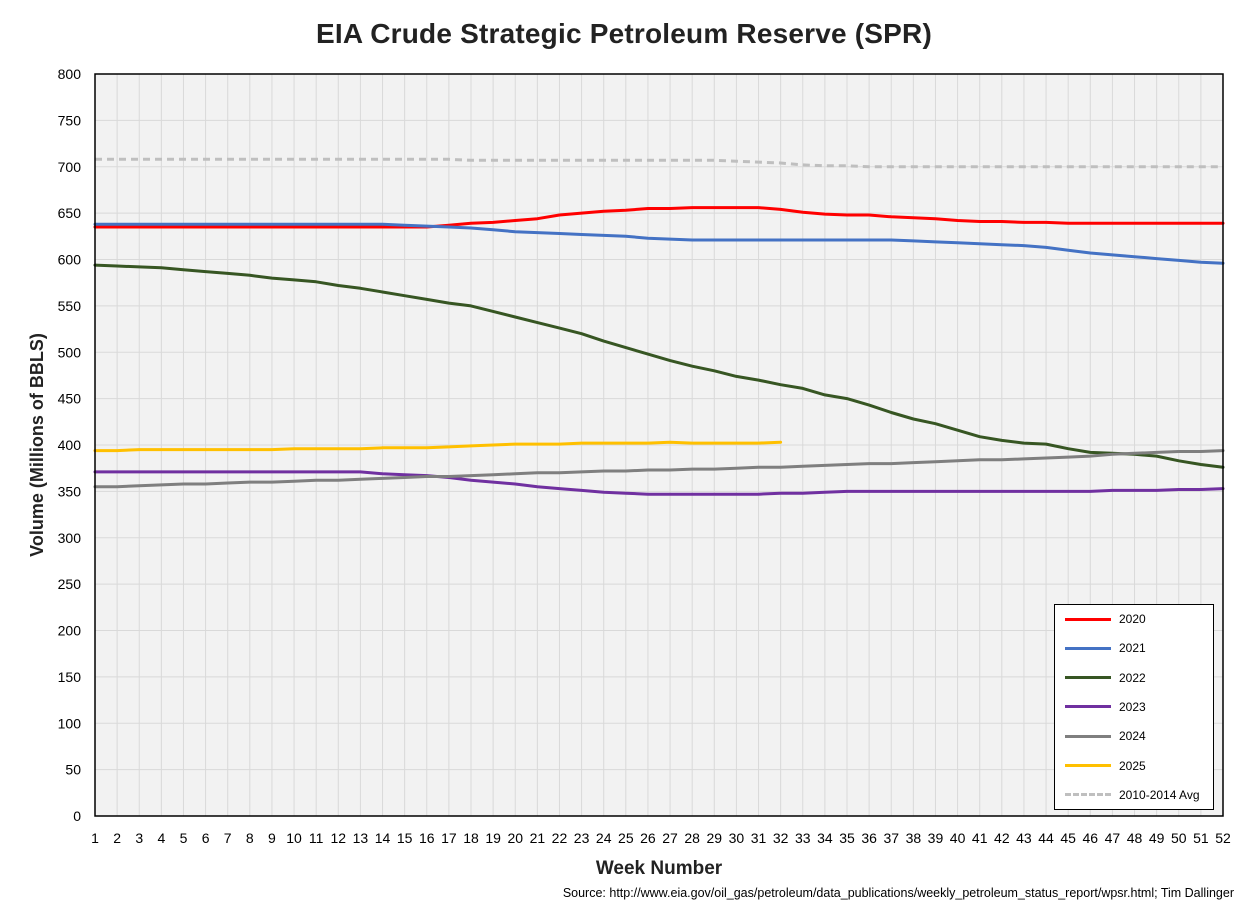 The height and width of the screenshot is (910, 1248). Describe the element at coordinates (604, 838) in the screenshot. I see `x-tick-label: 24` at that location.